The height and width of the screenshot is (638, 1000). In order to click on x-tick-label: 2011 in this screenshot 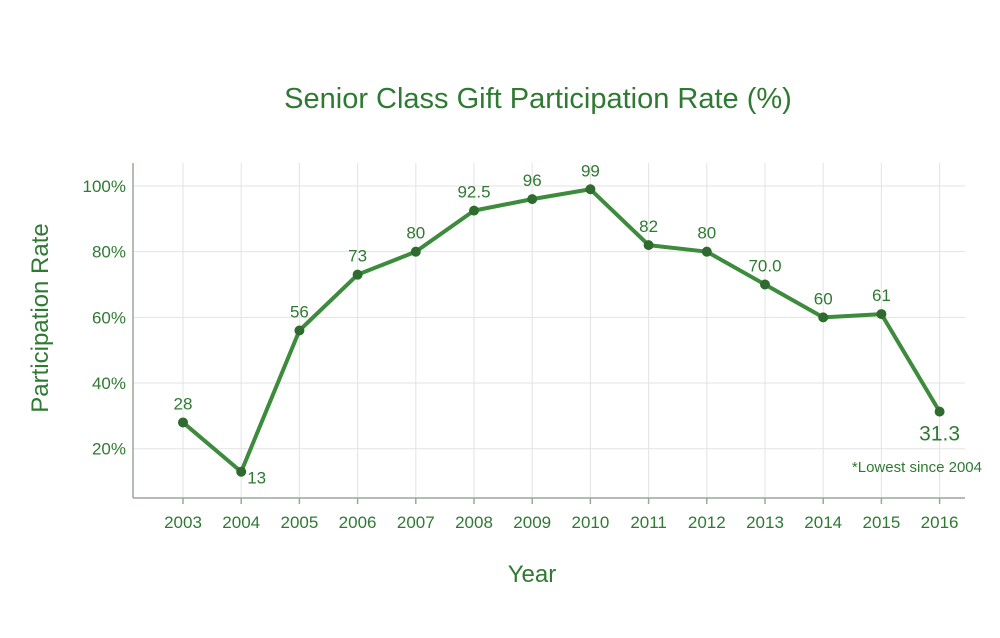, I will do `click(648, 522)`.